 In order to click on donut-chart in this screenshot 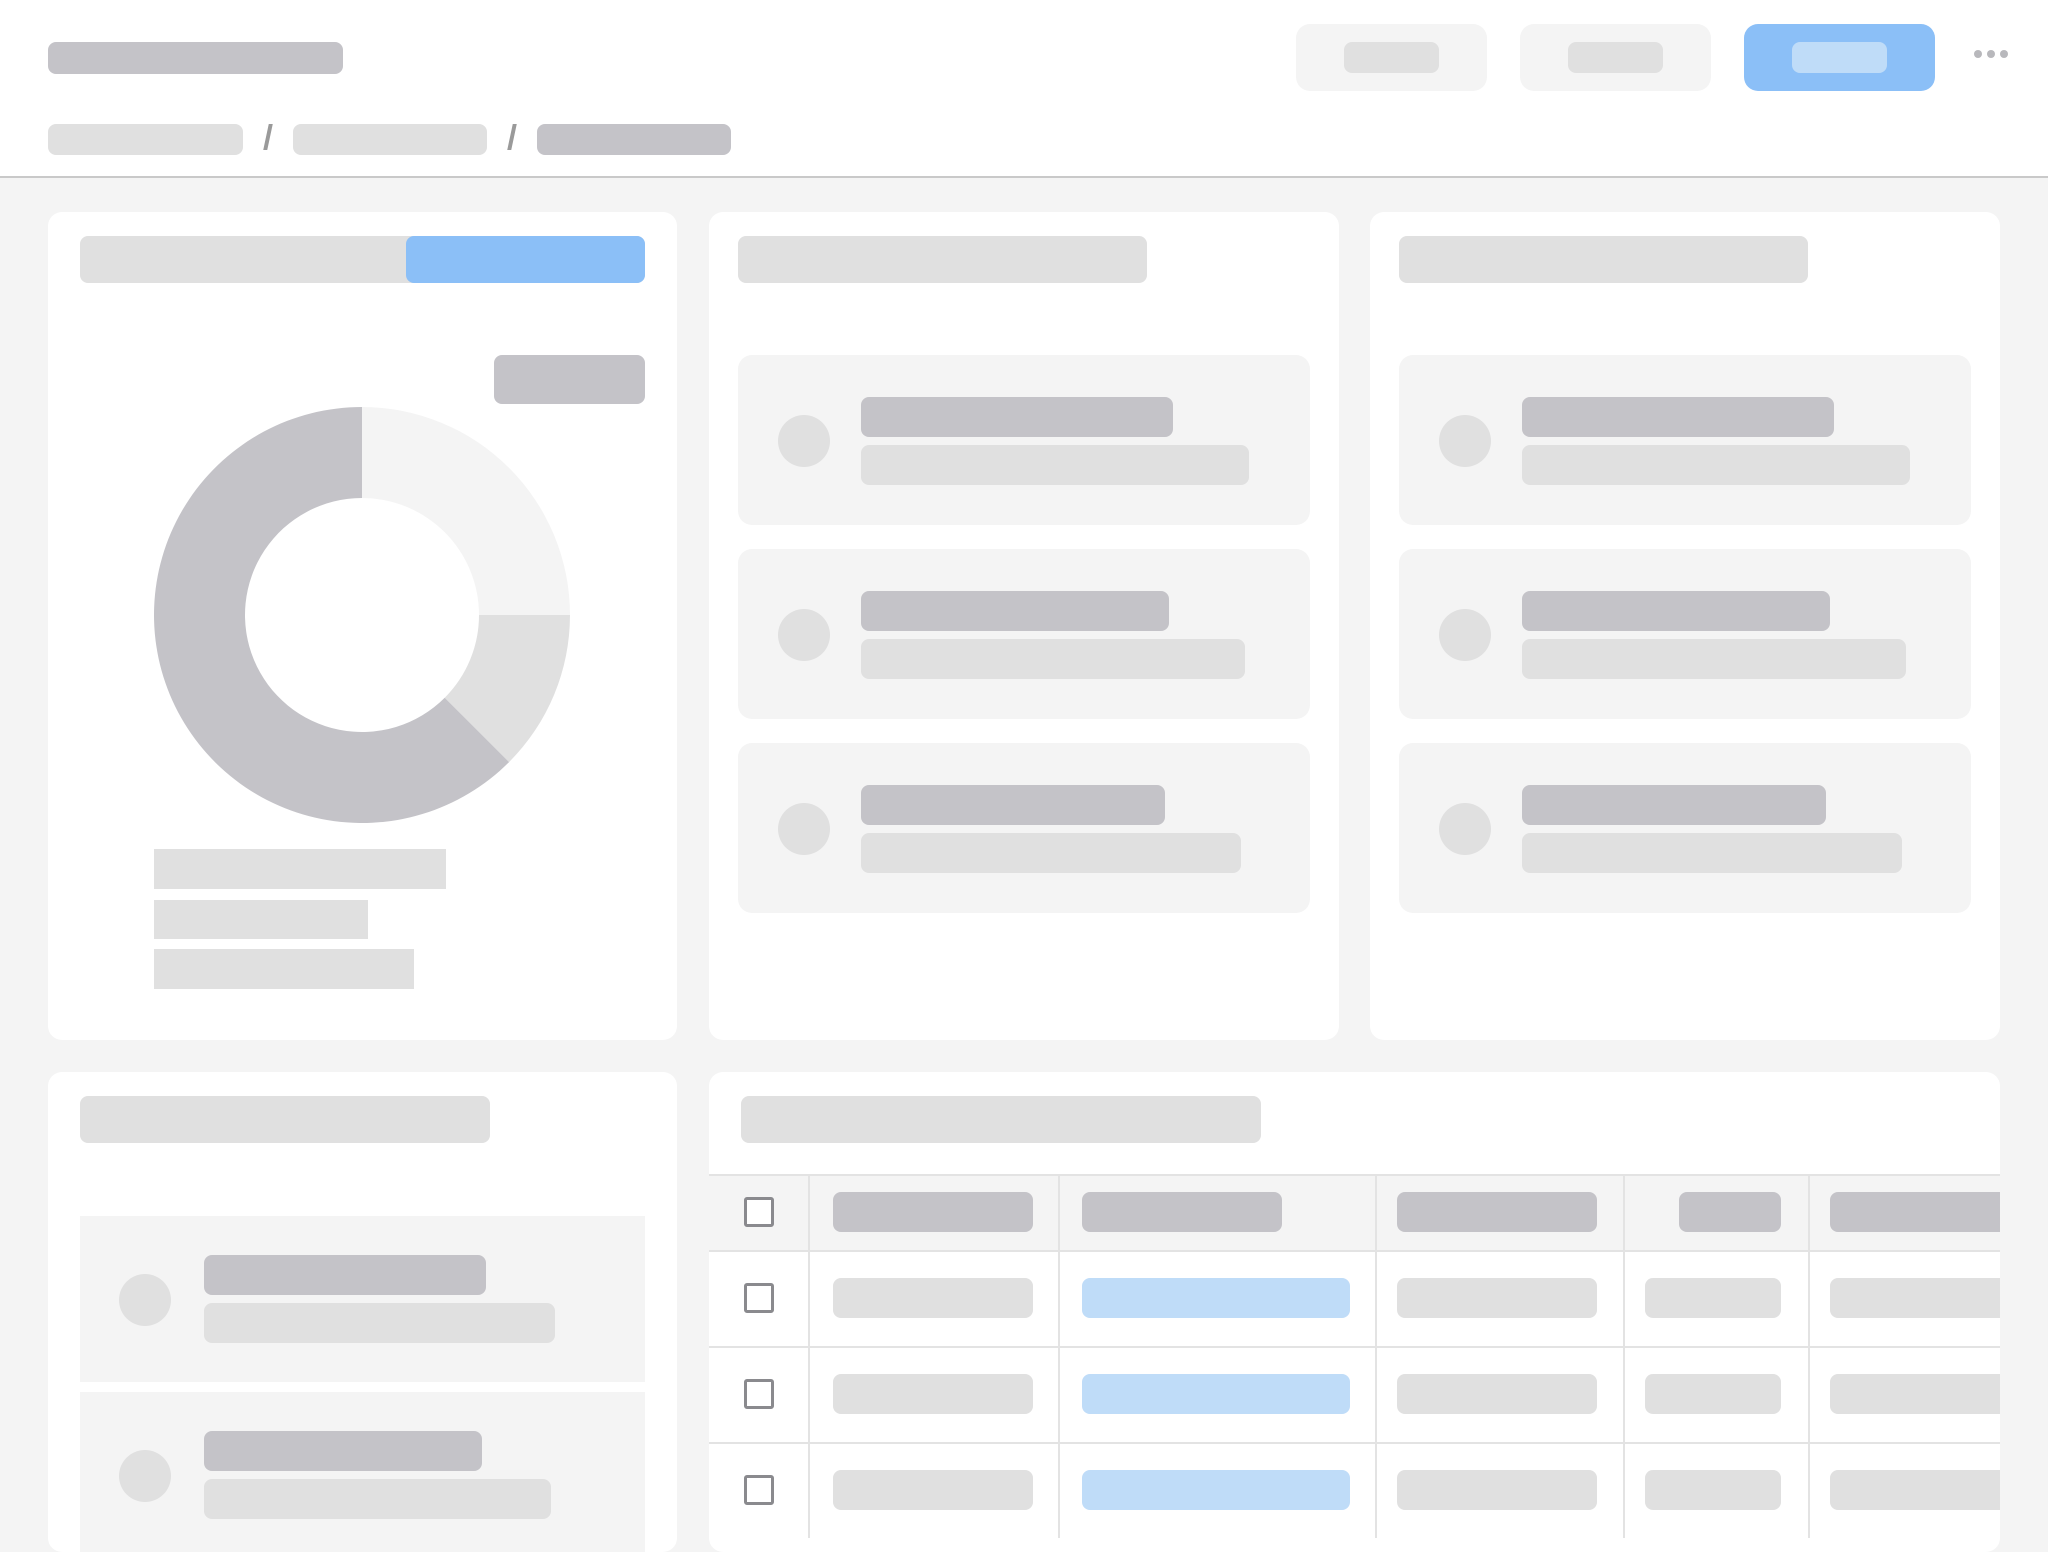, I will do `click(362, 615)`.